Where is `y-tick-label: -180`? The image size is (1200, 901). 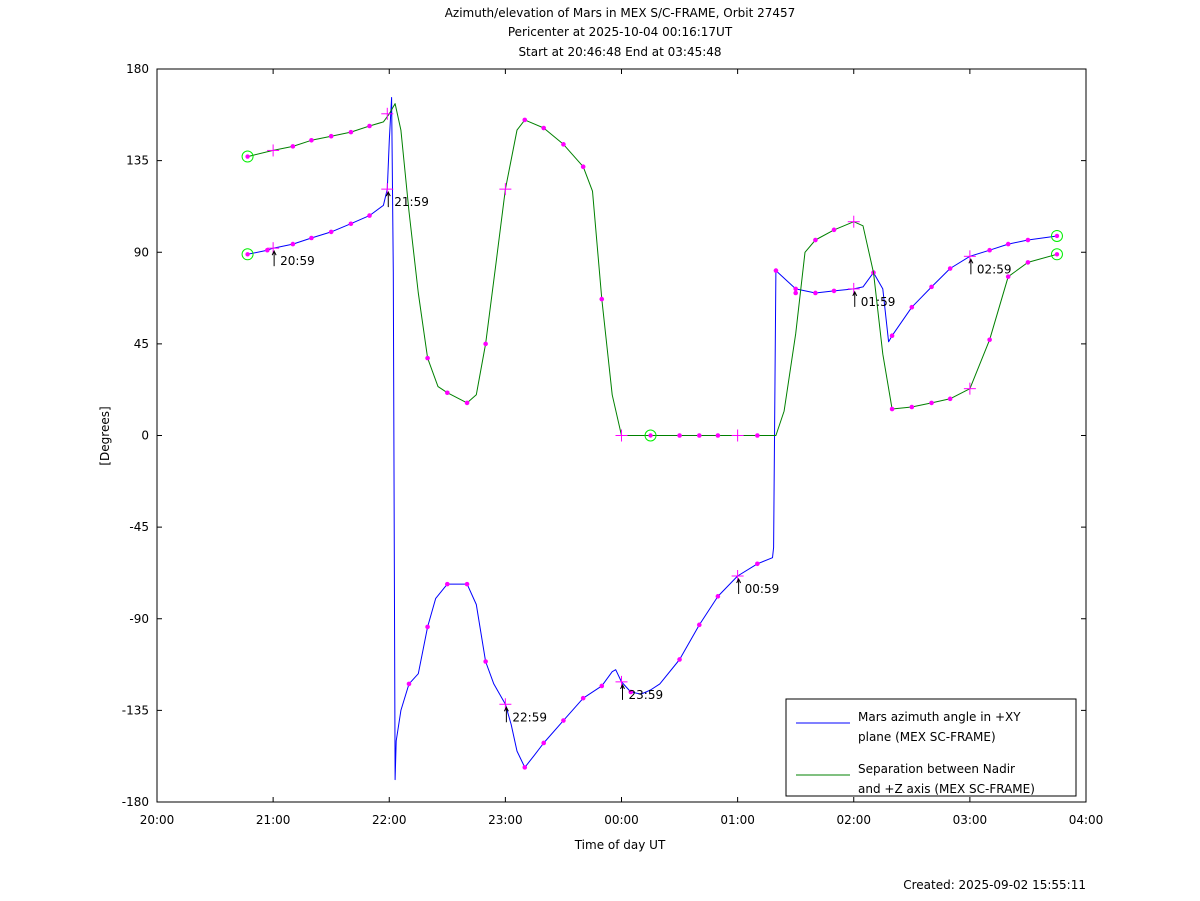
y-tick-label: -180 is located at coordinates (135, 802).